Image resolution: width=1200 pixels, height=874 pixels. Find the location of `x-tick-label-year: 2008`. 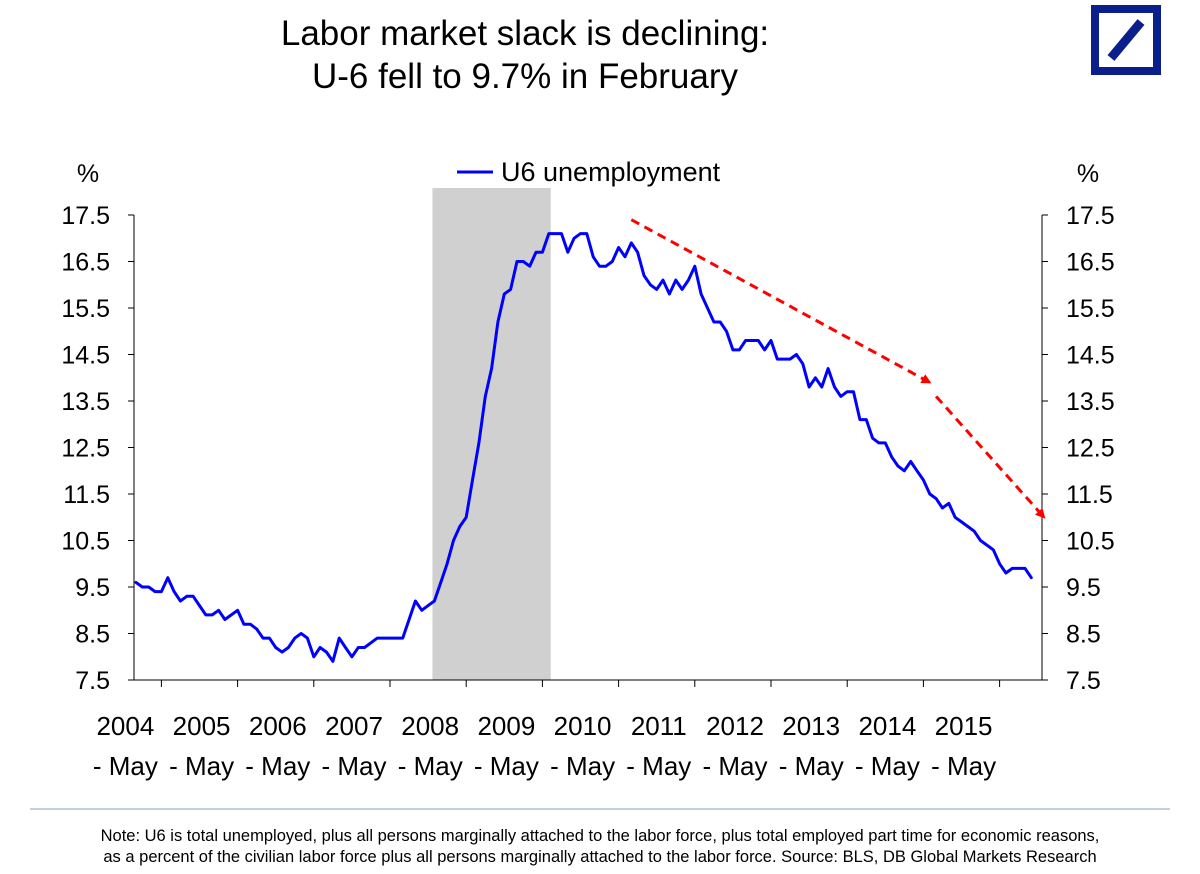

x-tick-label-year: 2008 is located at coordinates (430, 726).